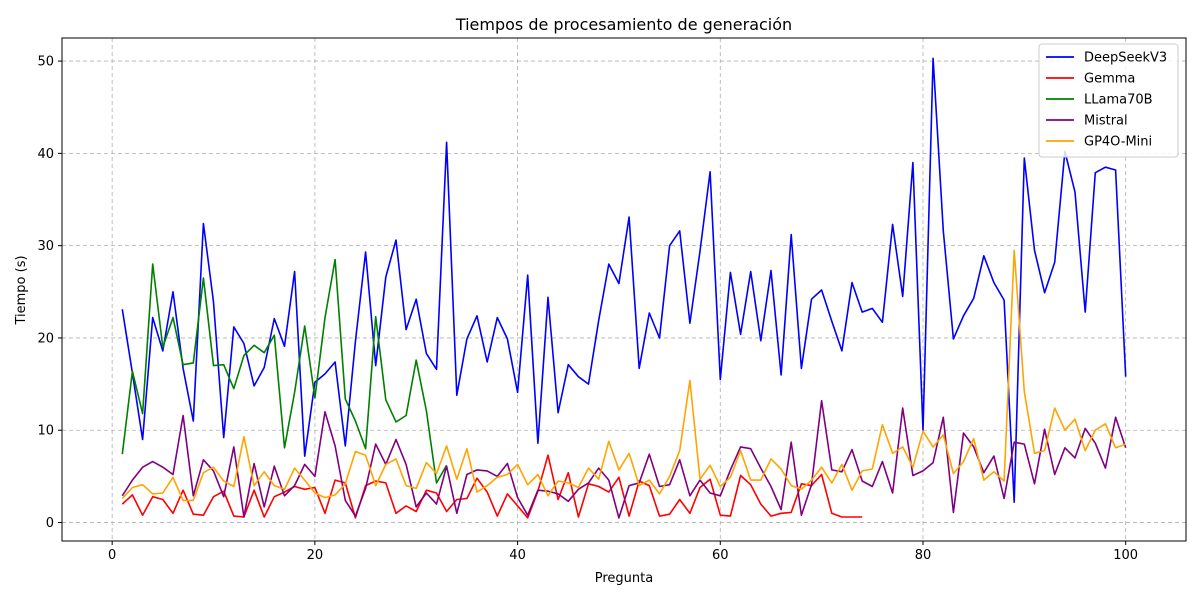 The image size is (1200, 600). What do you see at coordinates (1106, 121) in the screenshot?
I see `legend-label: Mistral` at bounding box center [1106, 121].